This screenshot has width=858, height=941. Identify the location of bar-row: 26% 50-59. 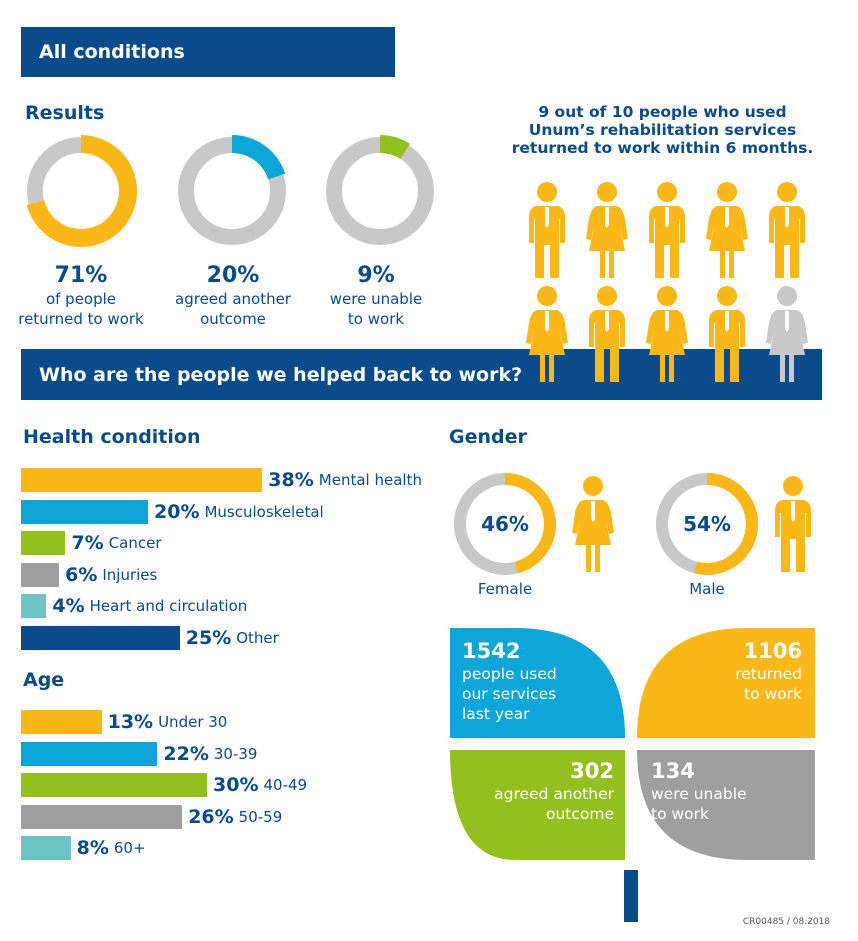
(152, 816).